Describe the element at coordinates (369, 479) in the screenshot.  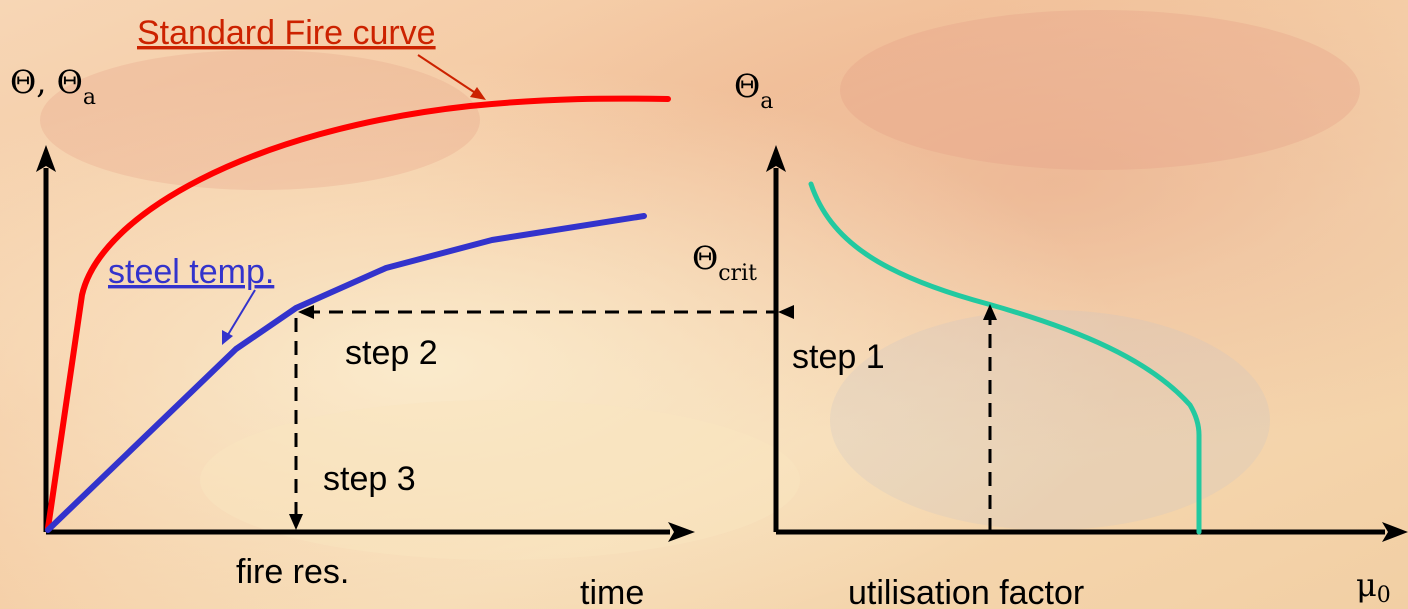
I see `step3-label: step 3` at that location.